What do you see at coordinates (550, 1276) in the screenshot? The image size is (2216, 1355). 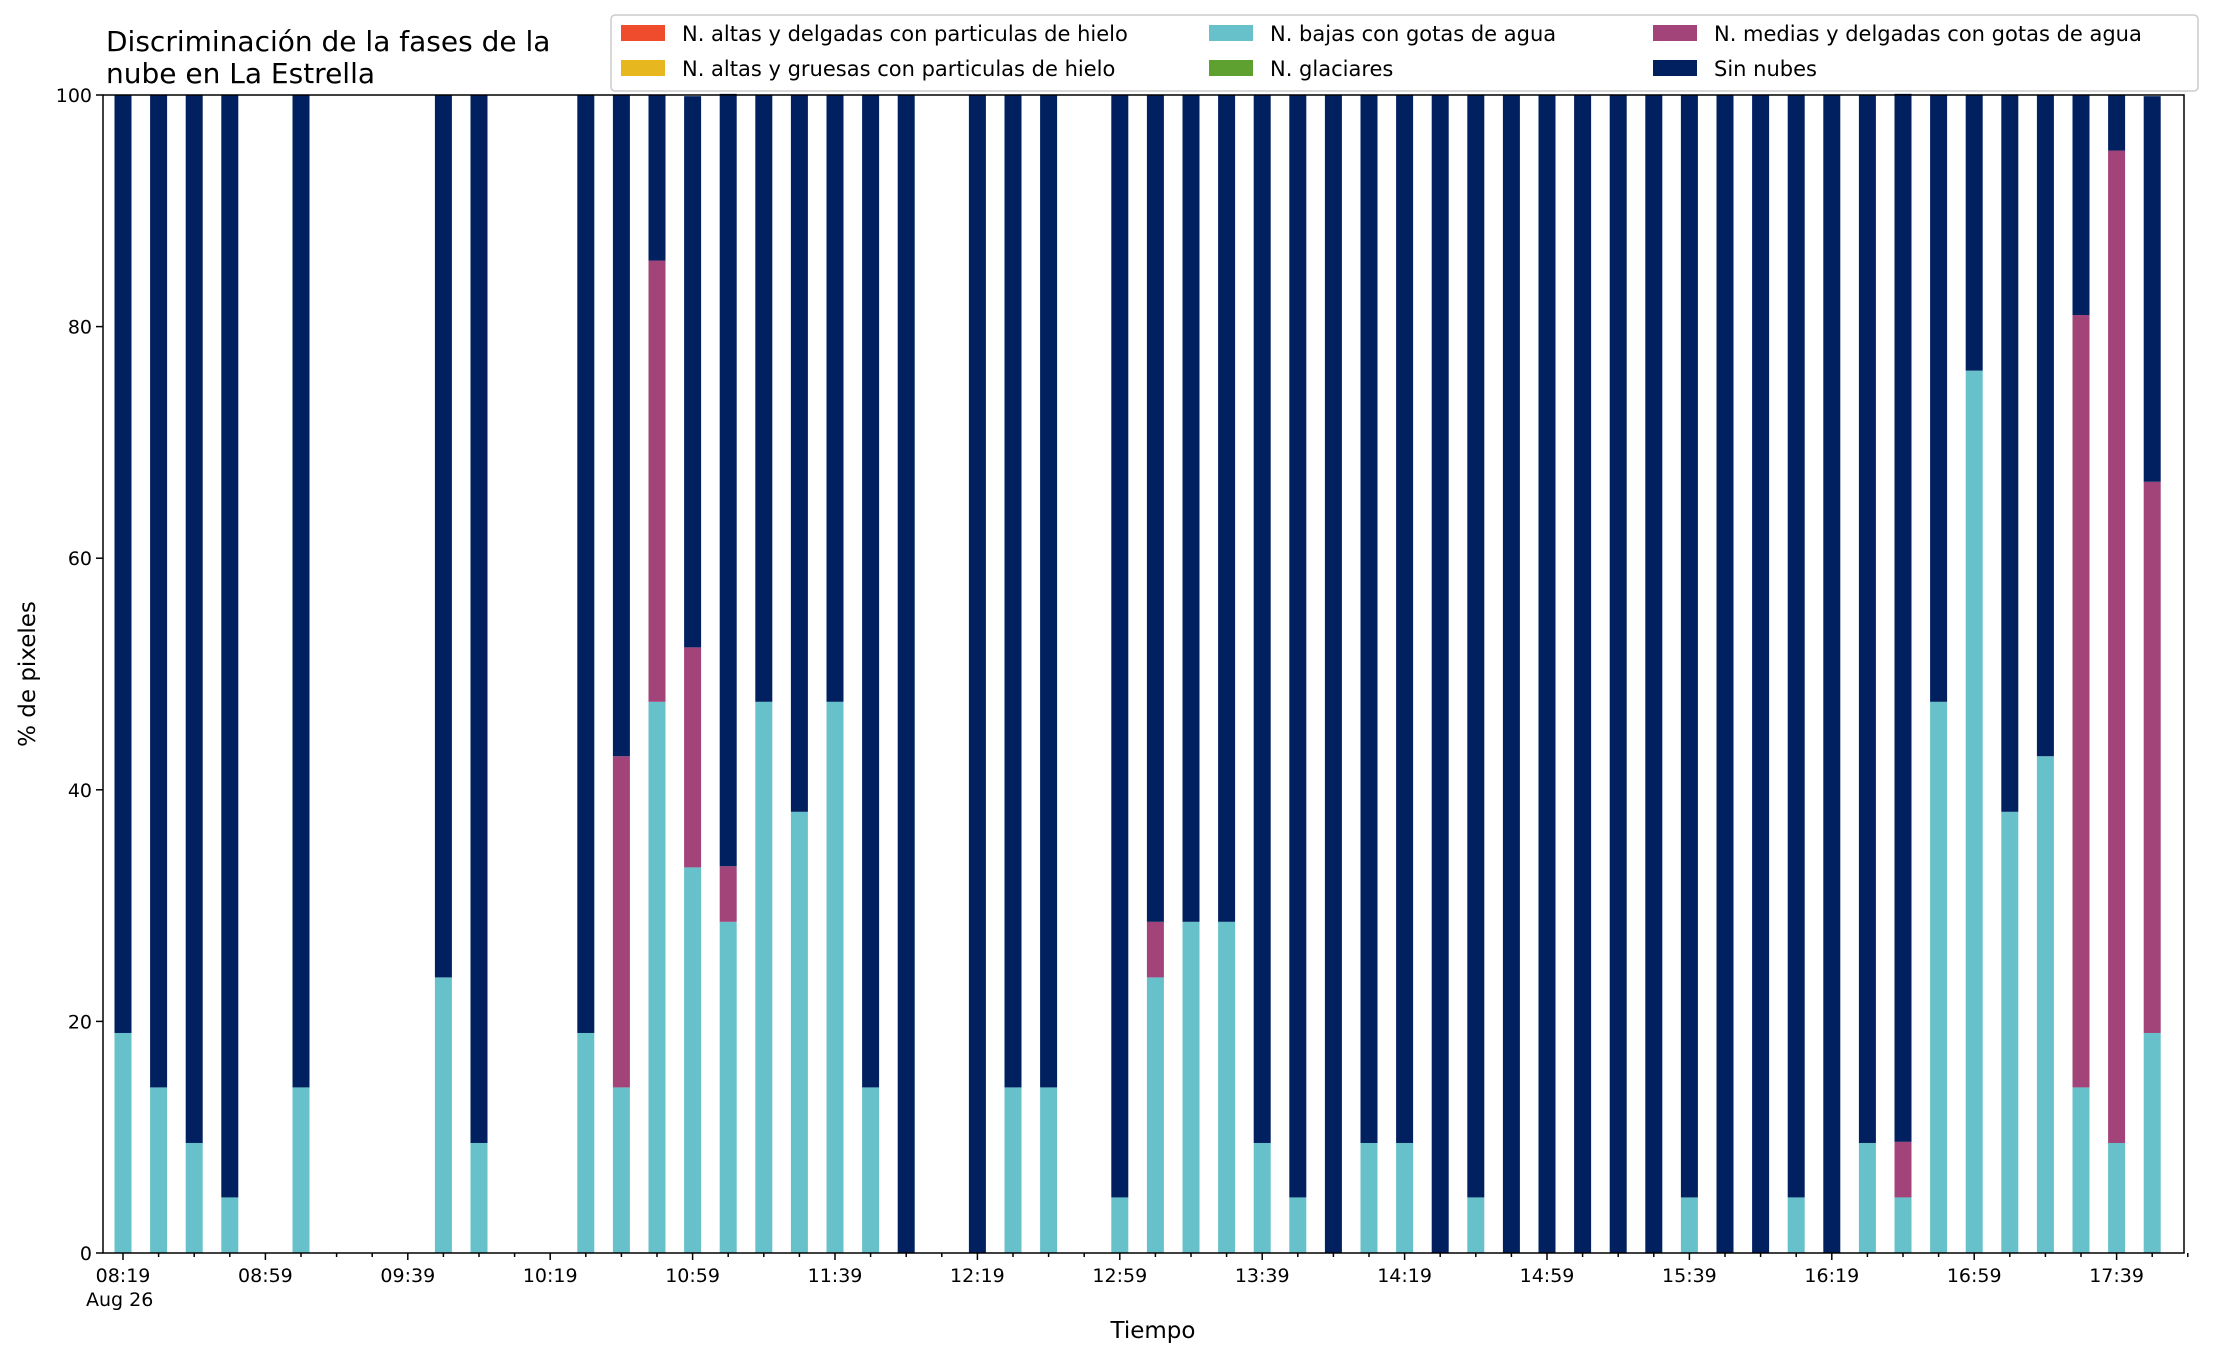 I see `x-tick-label: 10:19` at bounding box center [550, 1276].